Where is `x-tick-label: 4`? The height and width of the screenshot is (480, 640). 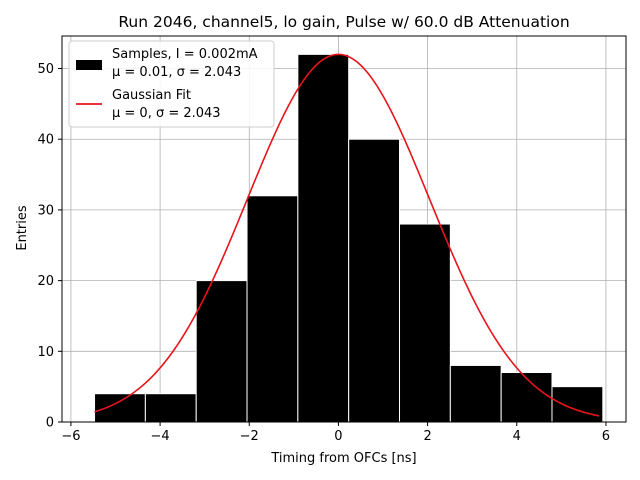 x-tick-label: 4 is located at coordinates (517, 436).